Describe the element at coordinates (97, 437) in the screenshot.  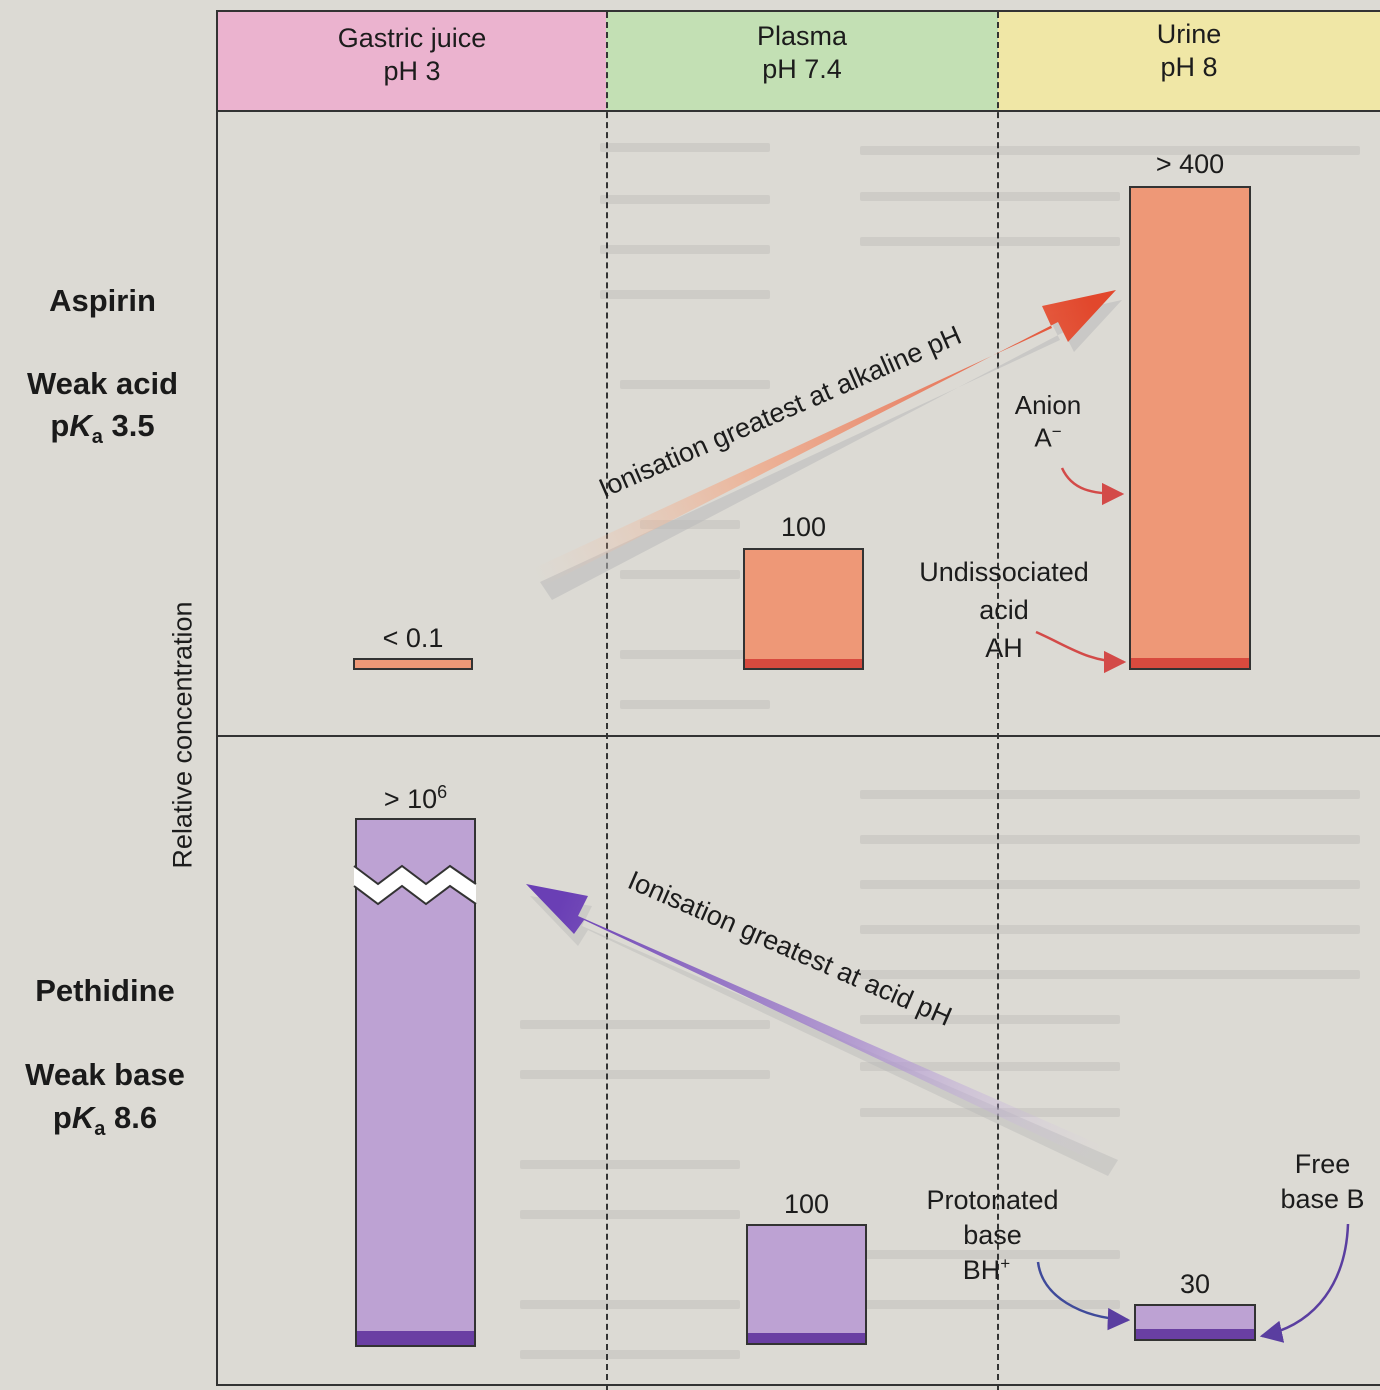
I see `aspirin-pka-sub: a` at that location.